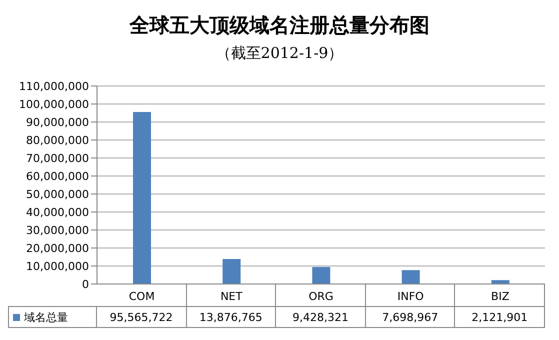 This screenshot has width=559, height=340. Describe the element at coordinates (279, 25) in the screenshot. I see `chart-title: 全球五大顶级域名注册总量分布图` at that location.